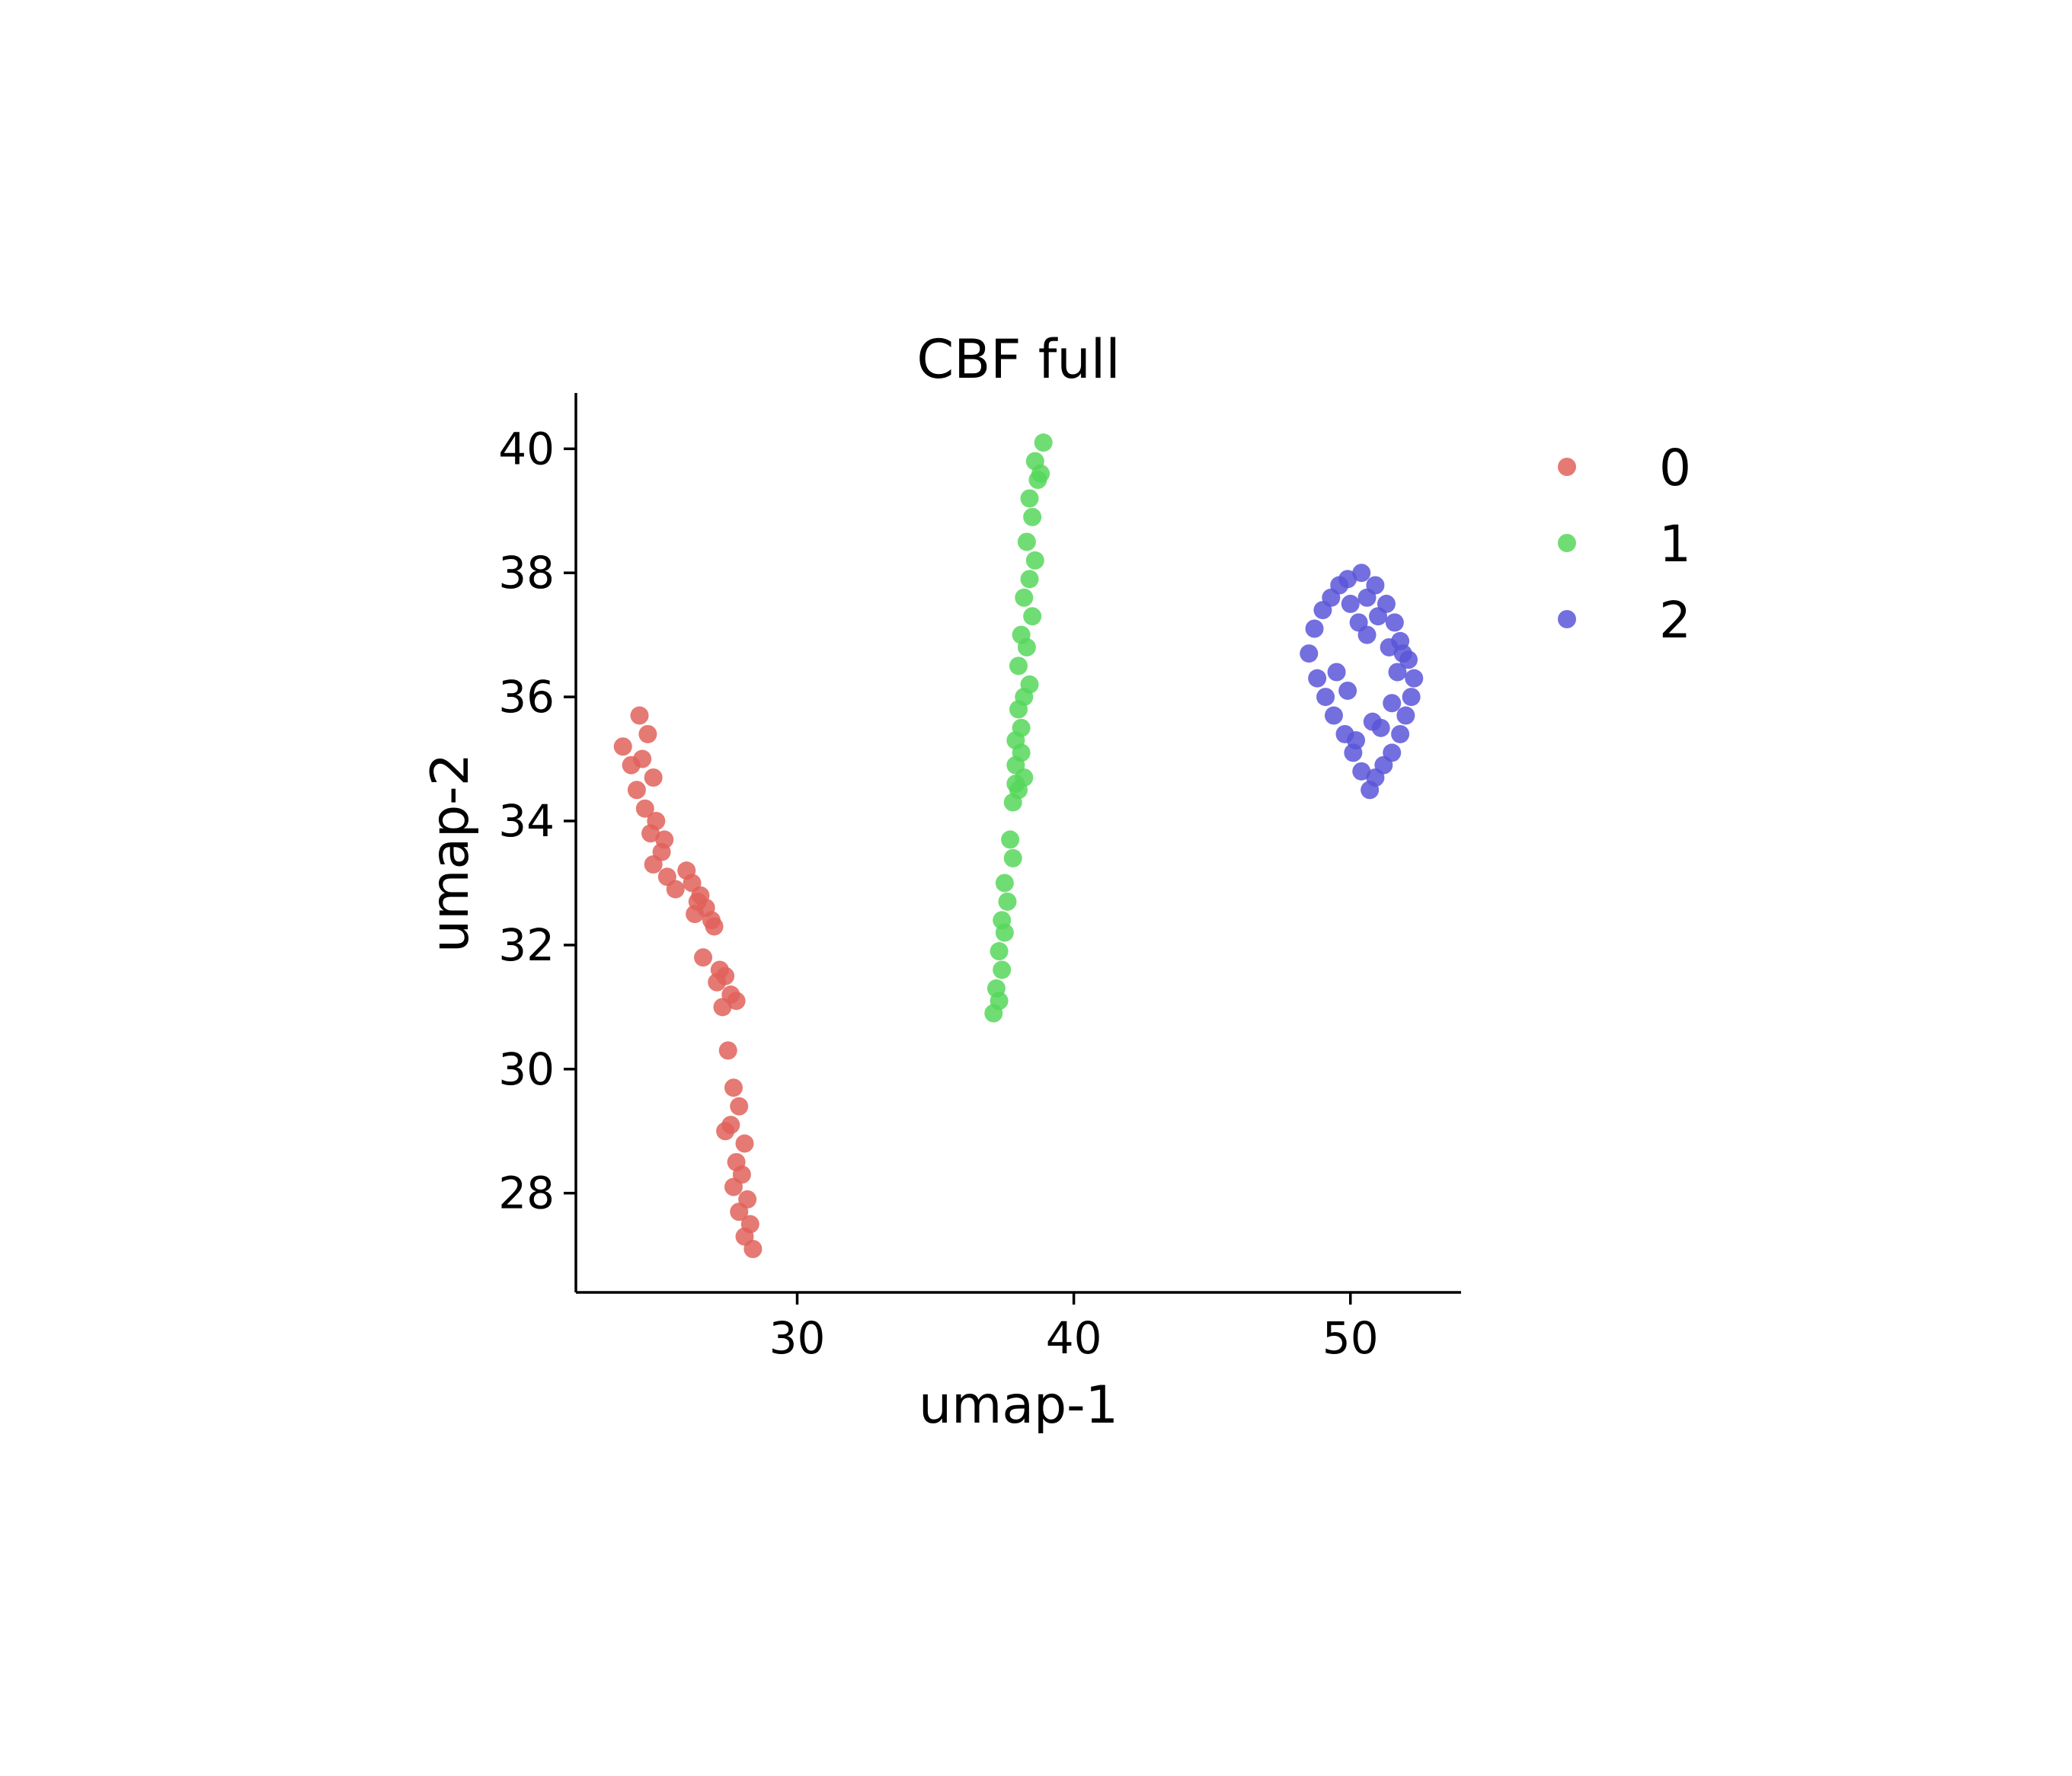 This screenshot has height=1776, width=2072. I want to click on x-axis-title: umap-1, so click(1018, 1405).